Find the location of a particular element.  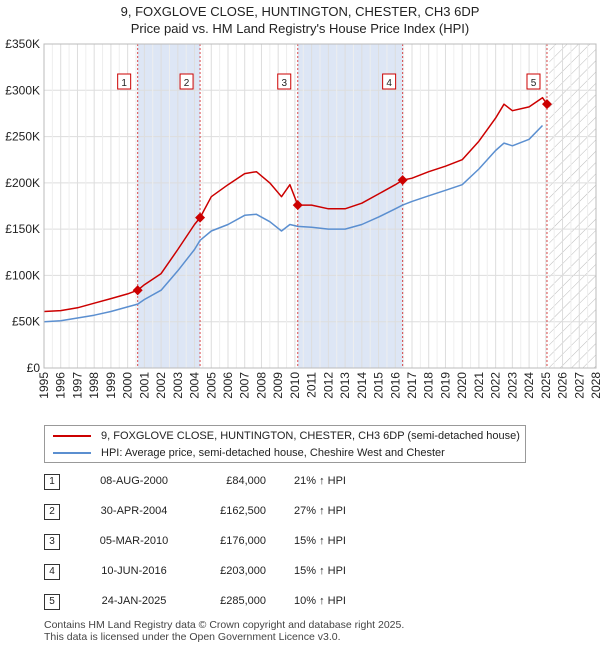

x-tick-label: 2018 is located at coordinates (429, 385).